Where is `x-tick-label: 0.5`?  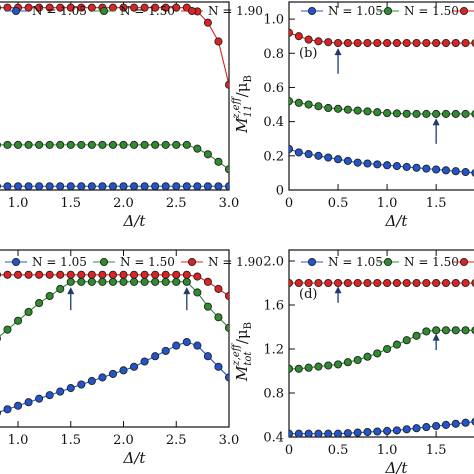
x-tick-label: 0.5 is located at coordinates (338, 203).